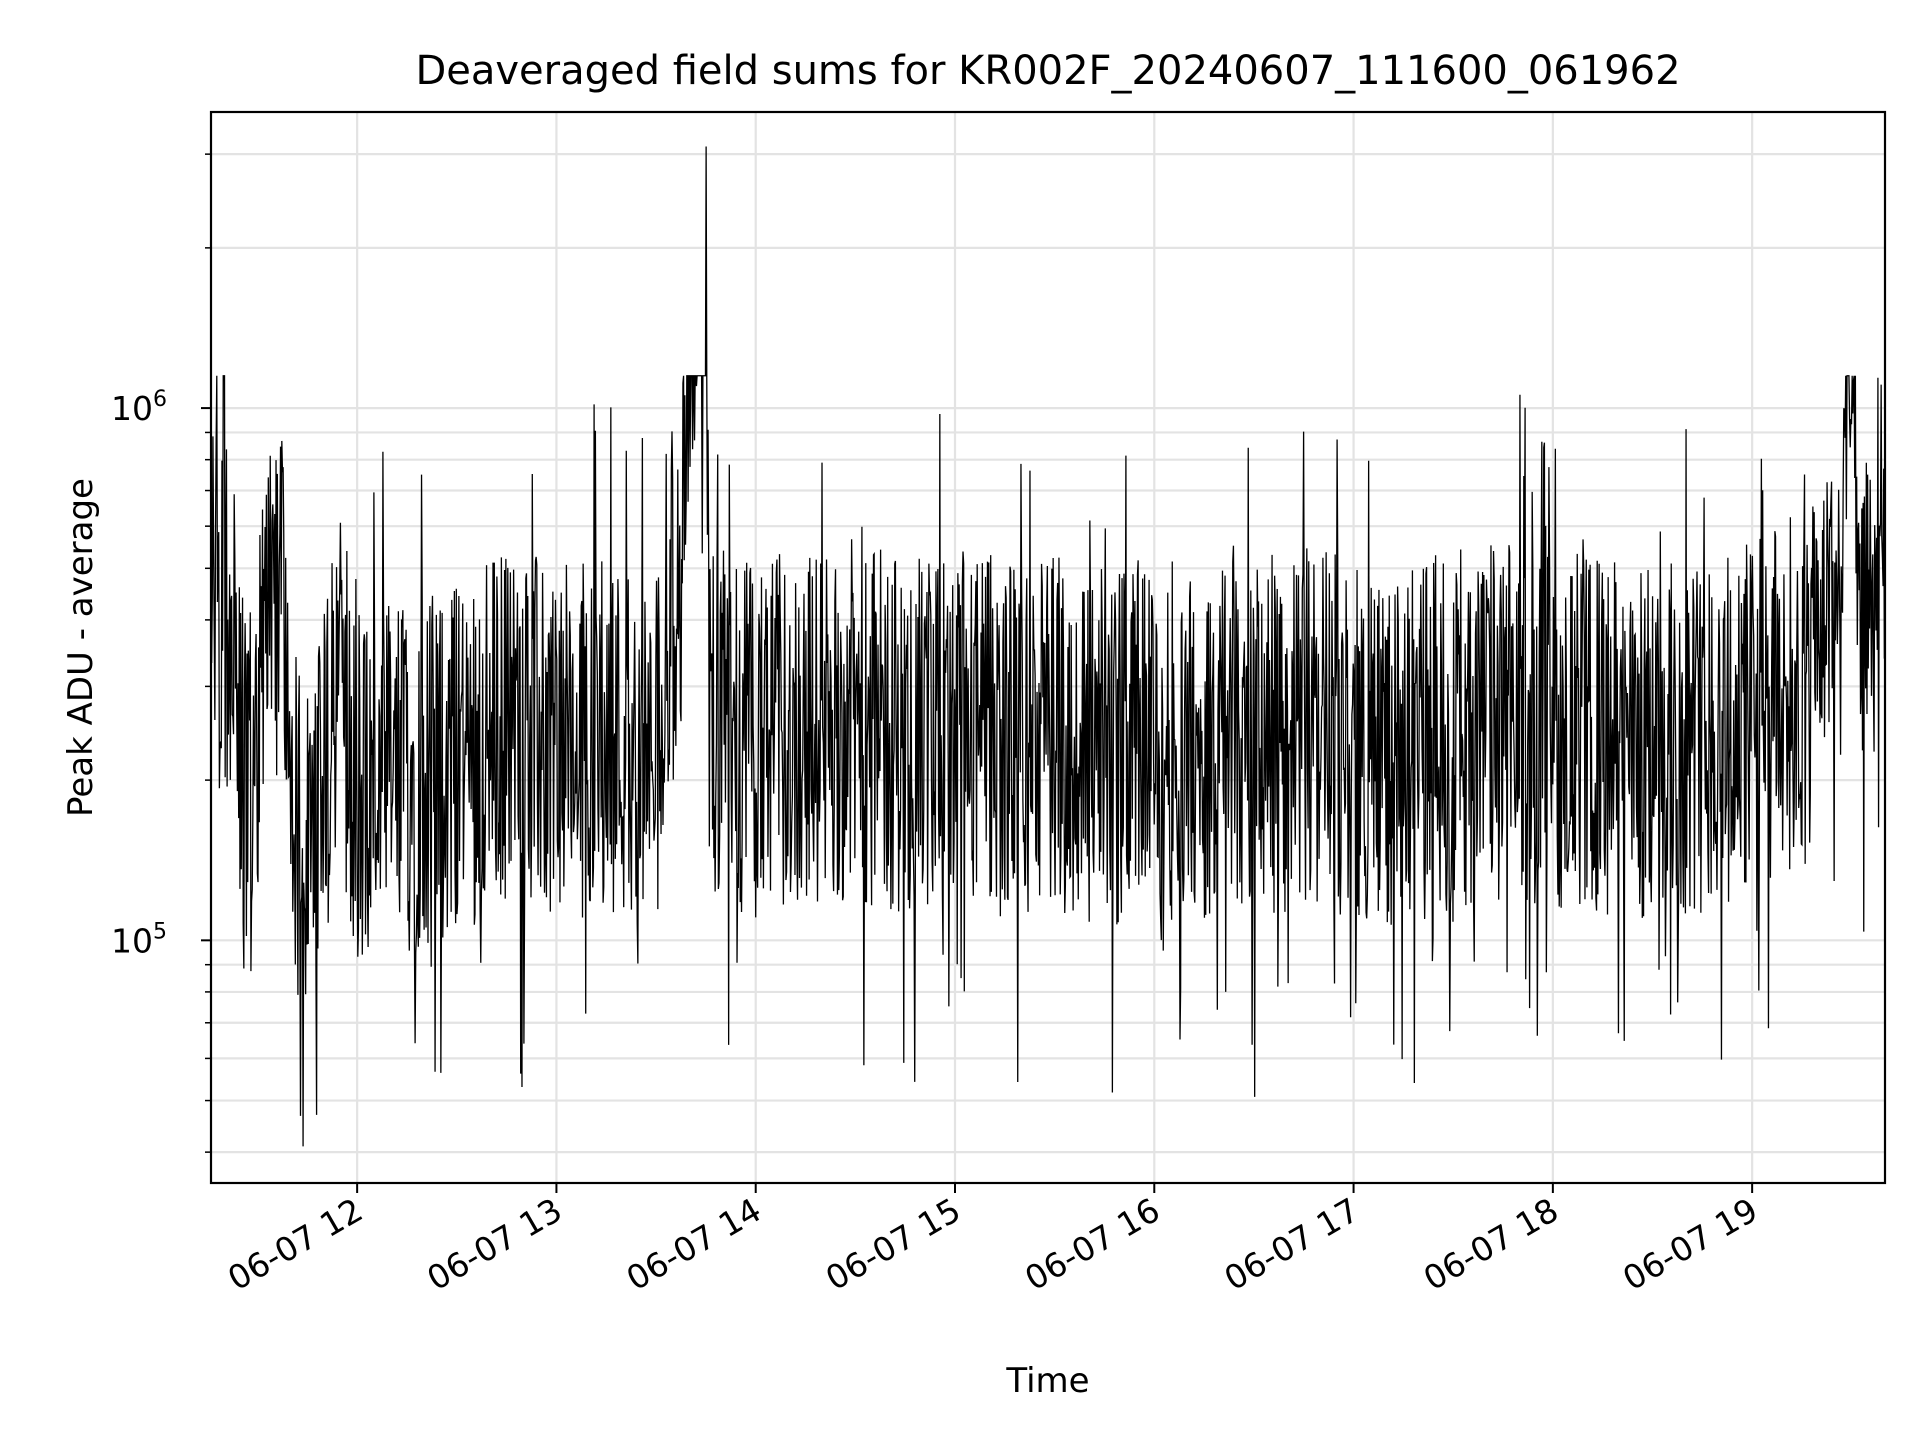  I want to click on y-axis: 105 106, so click(161, 653).